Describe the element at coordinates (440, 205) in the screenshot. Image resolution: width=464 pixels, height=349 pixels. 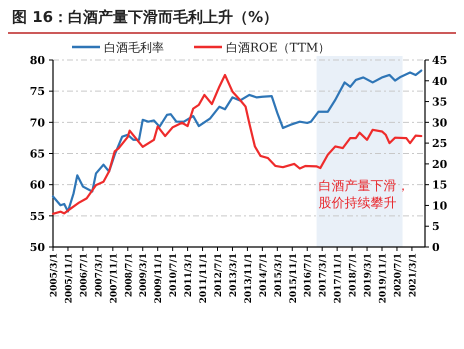
I see `y2-tick-label: 10` at that location.